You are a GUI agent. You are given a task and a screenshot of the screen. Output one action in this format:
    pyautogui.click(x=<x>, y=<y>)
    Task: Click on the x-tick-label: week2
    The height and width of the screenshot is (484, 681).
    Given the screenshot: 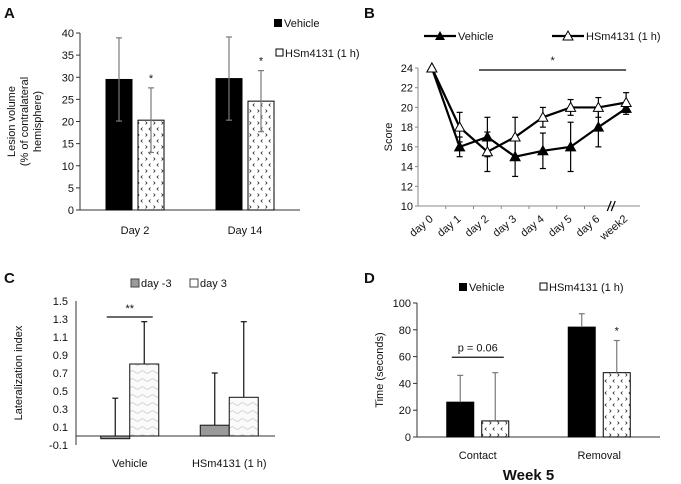 What is the action you would take?
    pyautogui.click(x=613, y=228)
    